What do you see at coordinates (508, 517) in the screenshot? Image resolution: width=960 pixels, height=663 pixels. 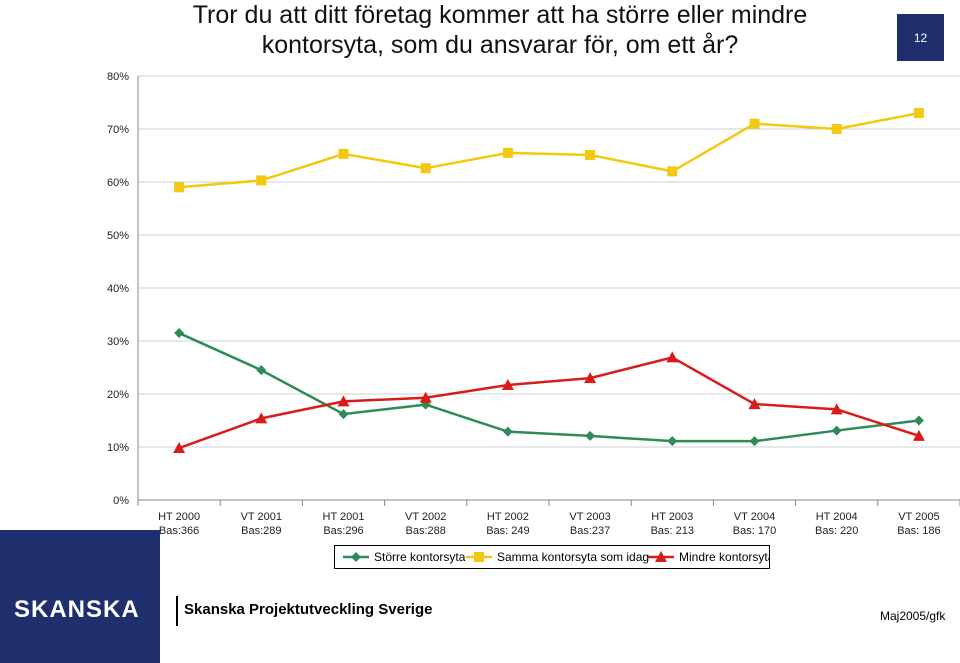 I see `x-tick-label: HT 2002` at bounding box center [508, 517].